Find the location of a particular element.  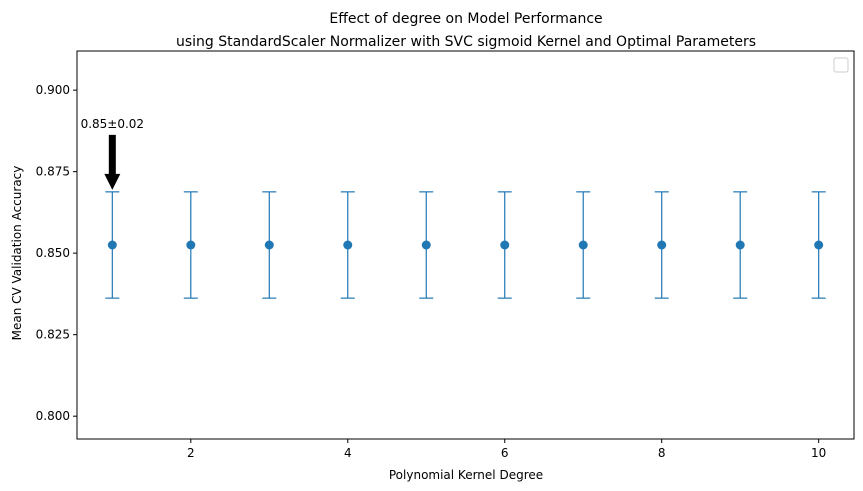

legend-box is located at coordinates (841, 65).